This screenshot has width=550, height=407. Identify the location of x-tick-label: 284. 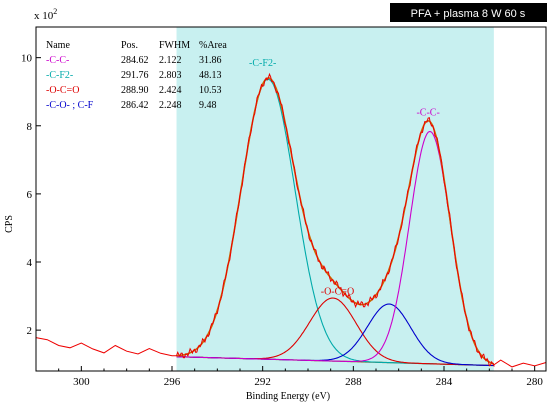
(444, 382).